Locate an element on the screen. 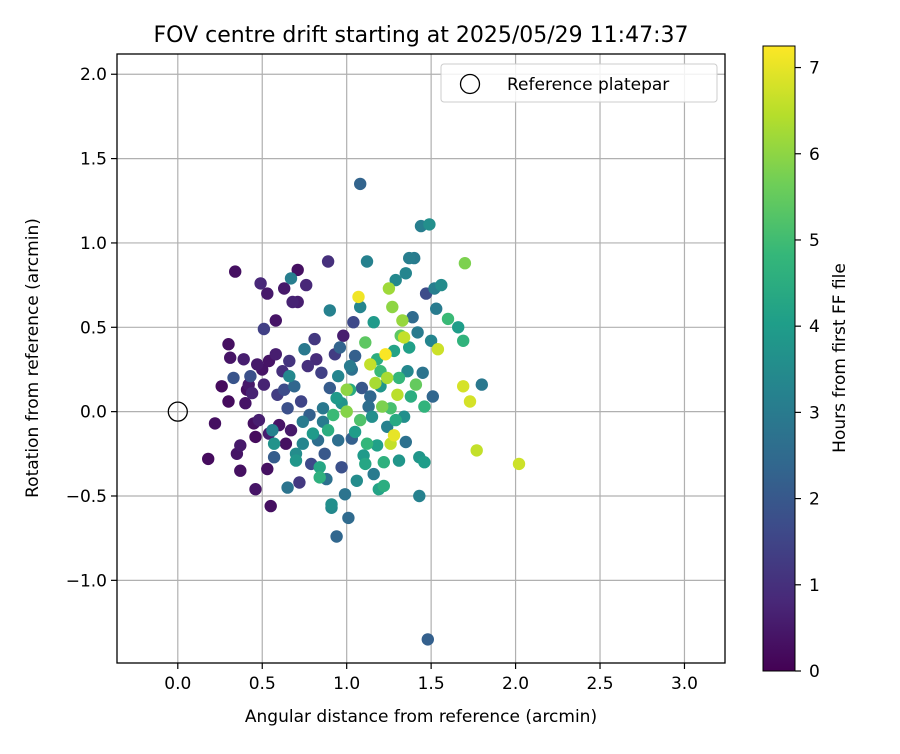 The height and width of the screenshot is (754, 900). colorbar is located at coordinates (779, 358).